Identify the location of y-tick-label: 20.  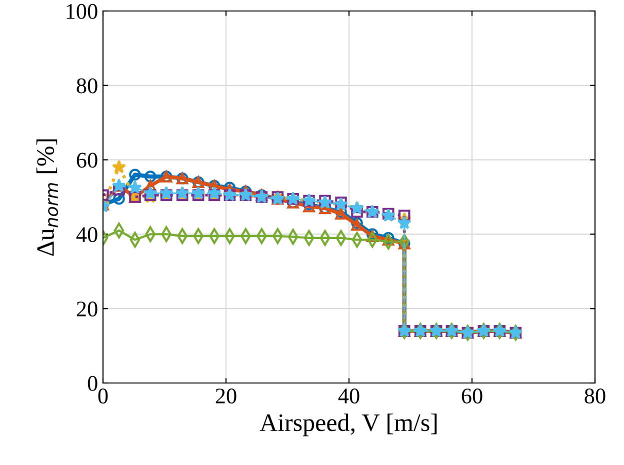
(87, 309).